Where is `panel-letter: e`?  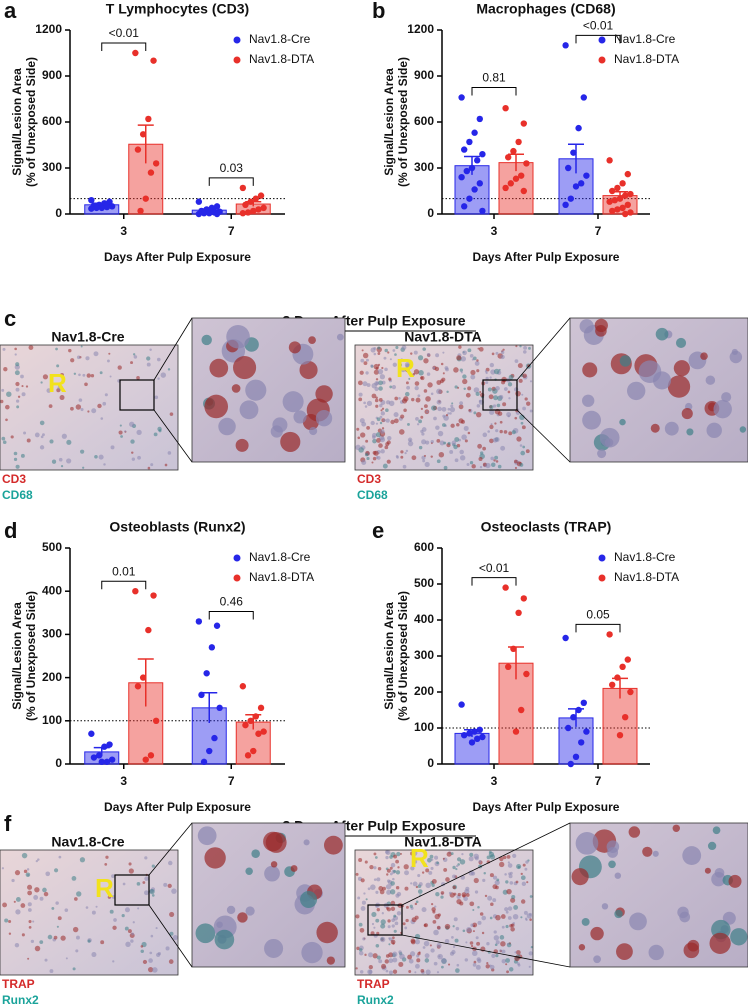
panel-letter: e is located at coordinates (378, 530).